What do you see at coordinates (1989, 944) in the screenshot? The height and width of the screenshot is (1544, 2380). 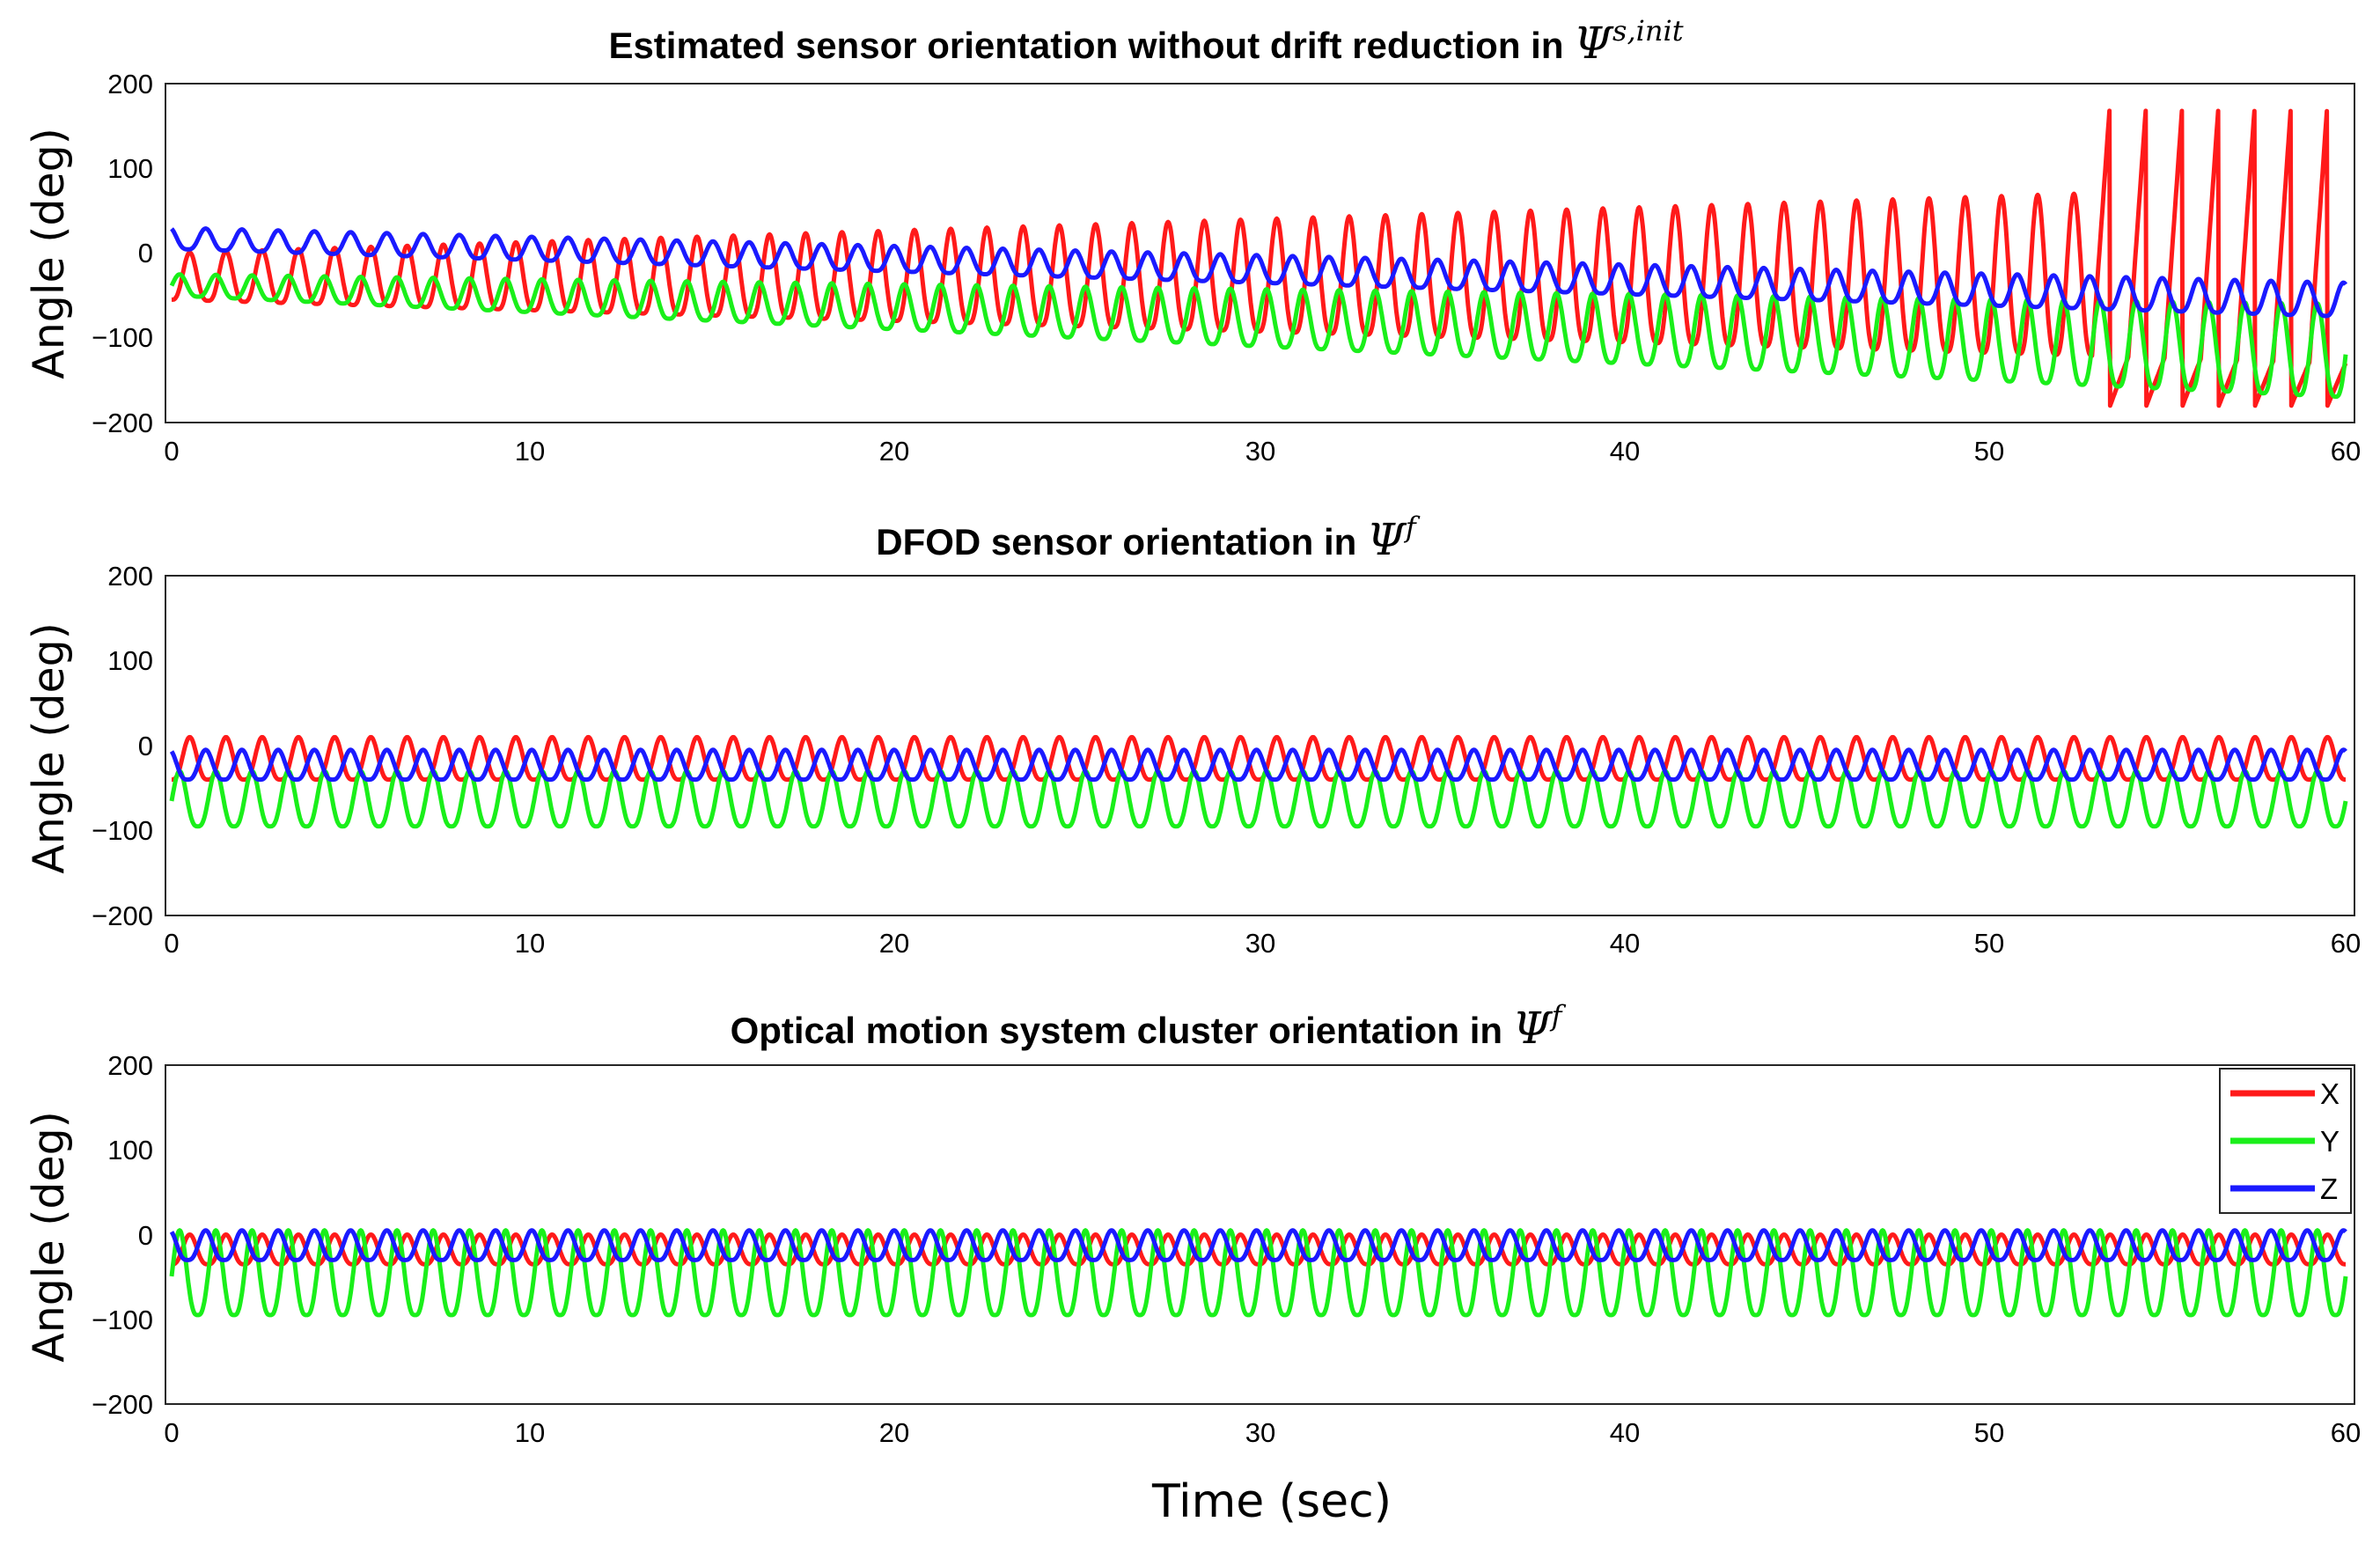 I see `chart-2-xtick: 50` at bounding box center [1989, 944].